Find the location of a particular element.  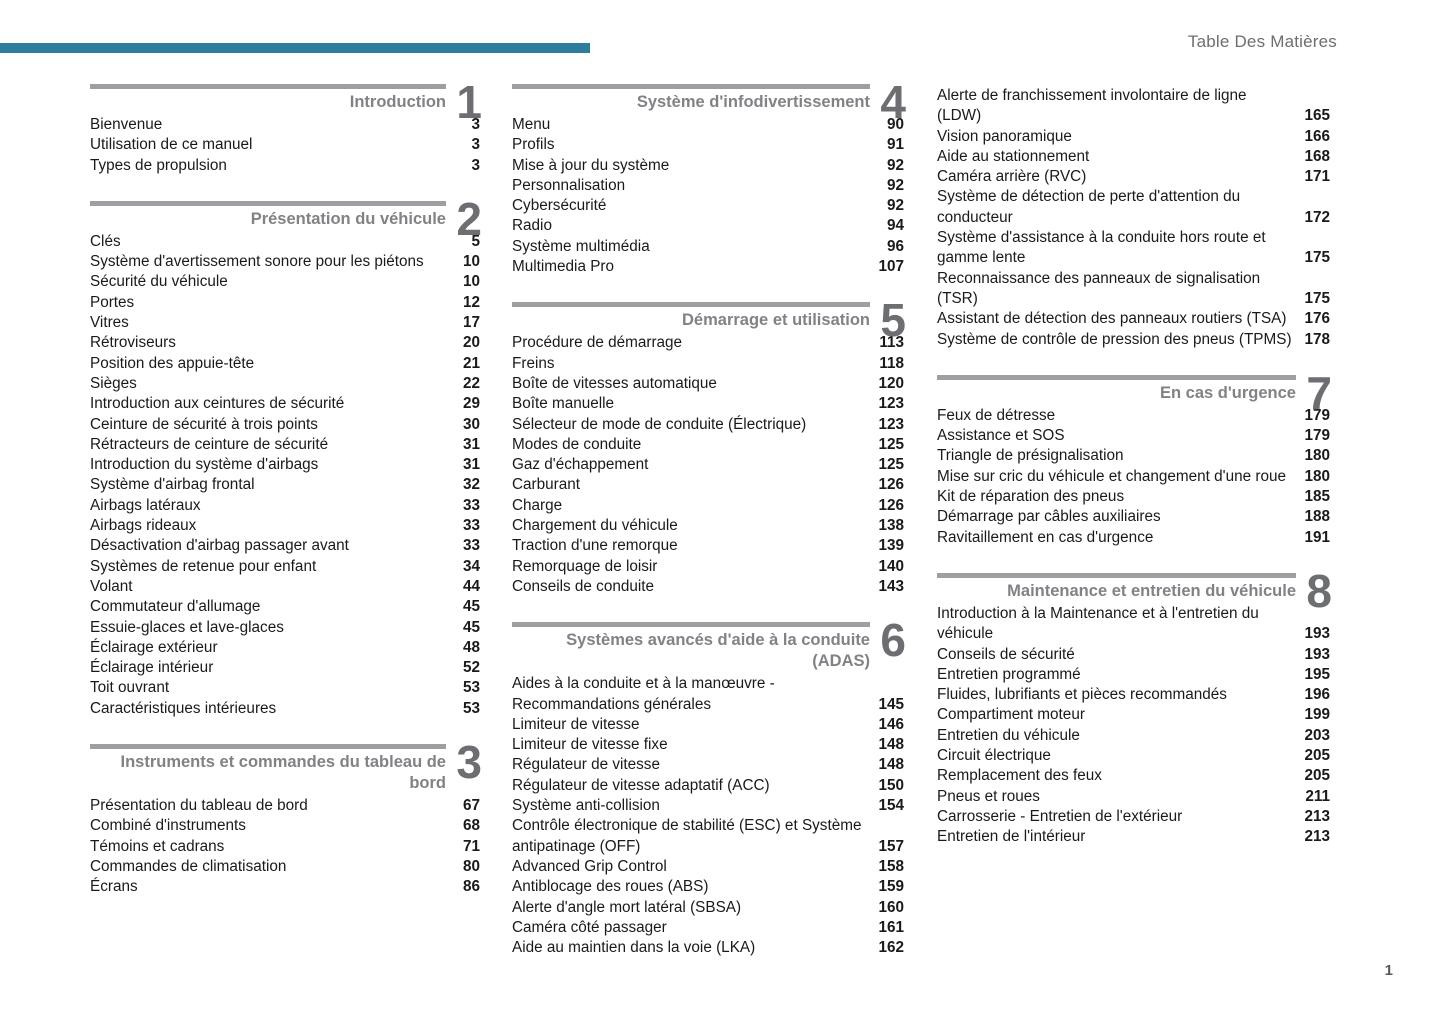

toc-entry-page: 80 is located at coordinates (471, 866).